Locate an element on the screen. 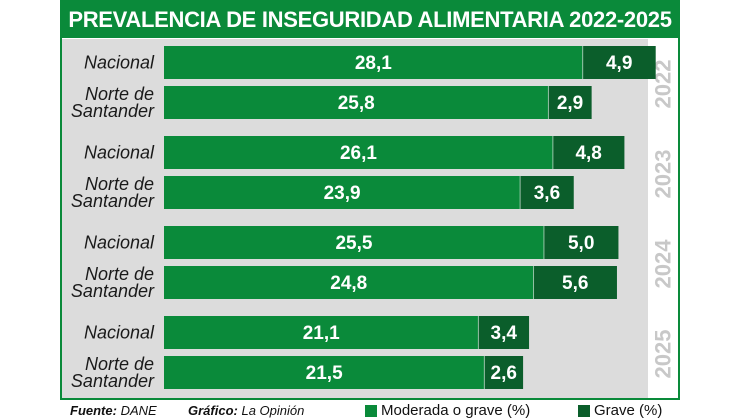 The height and width of the screenshot is (420, 740). data-label-severe-2023-0: 4,8 is located at coordinates (588, 153).